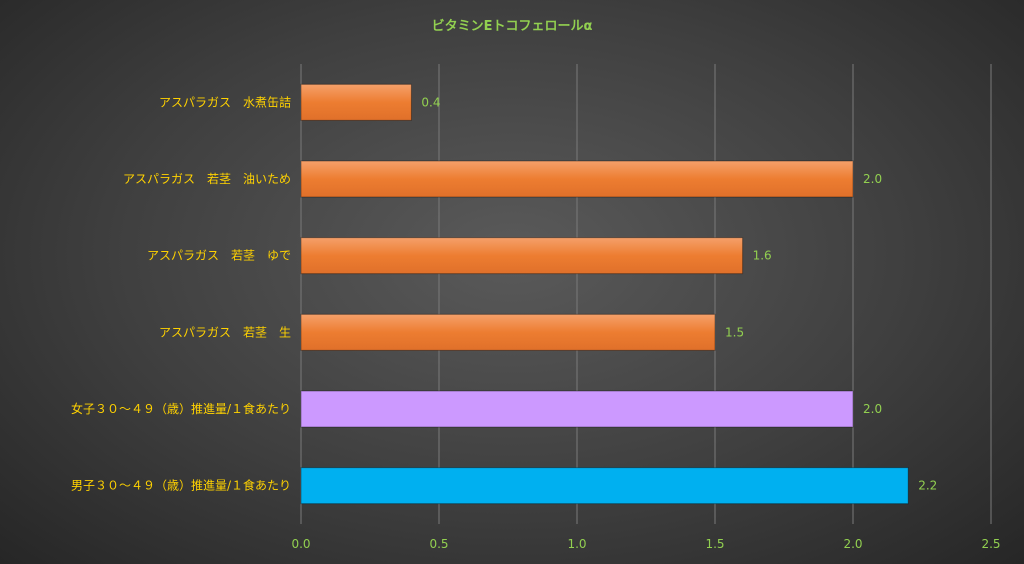 This screenshot has width=1024, height=564. What do you see at coordinates (645, 544) in the screenshot?
I see `x-tick-labels: 0.0 0.5 1.0 1.5 2.0 2.5` at bounding box center [645, 544].